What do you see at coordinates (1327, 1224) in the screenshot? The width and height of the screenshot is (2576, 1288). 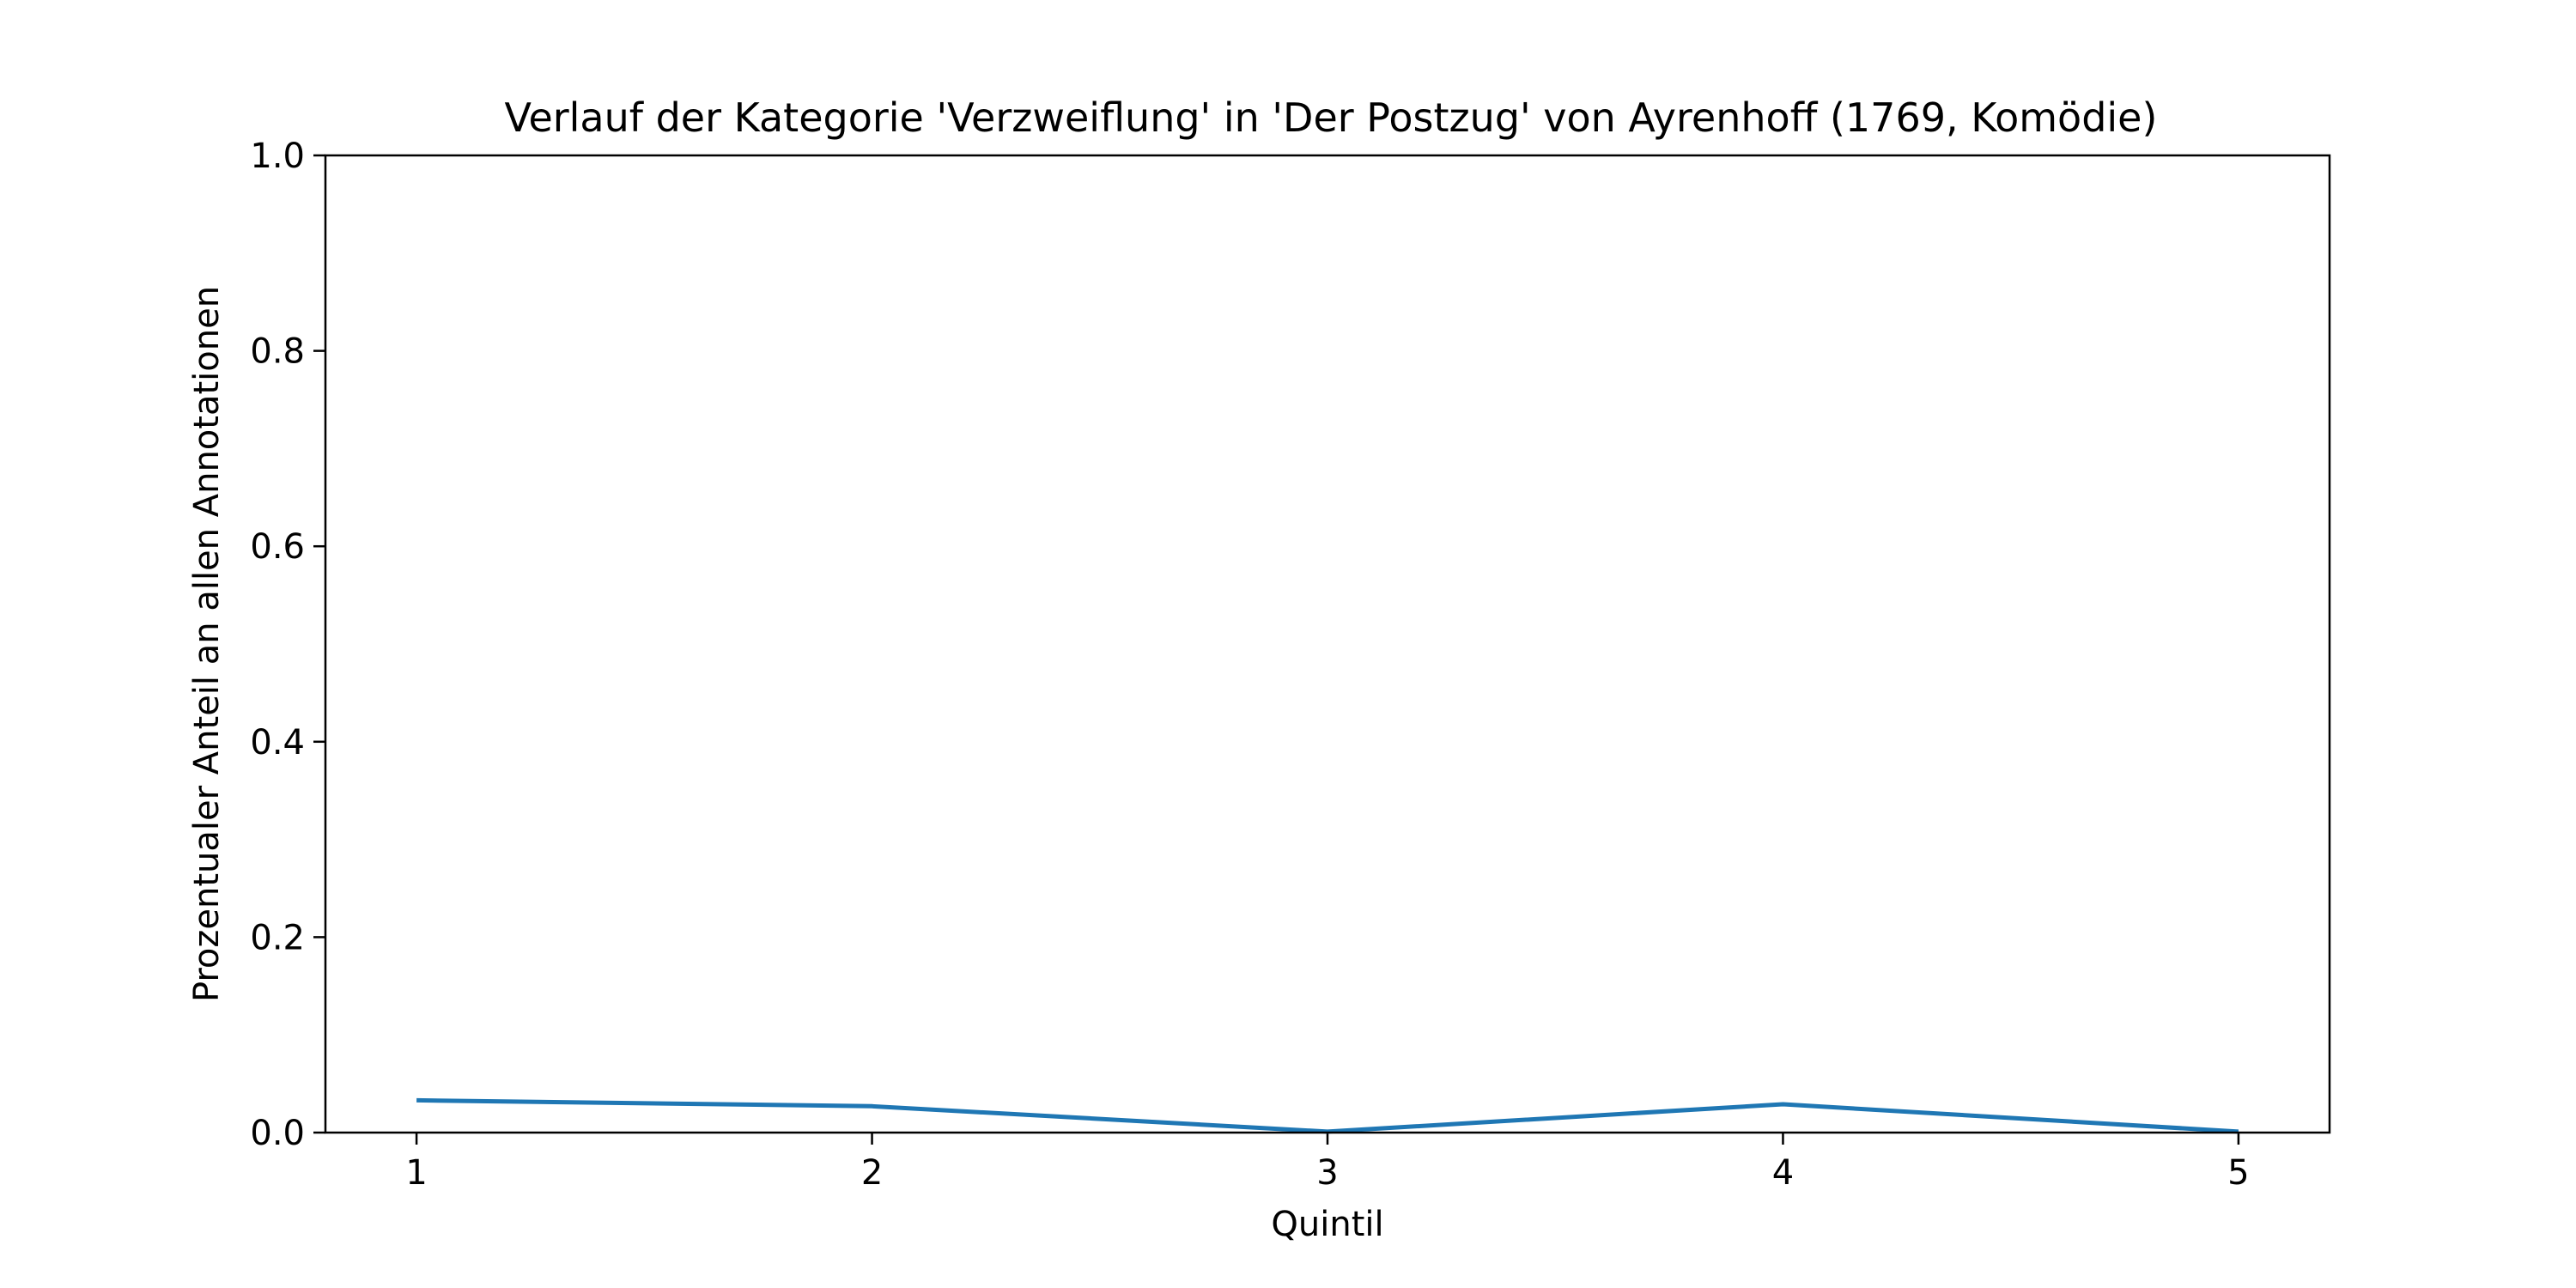 I see `x-axis-label: Quintil` at bounding box center [1327, 1224].